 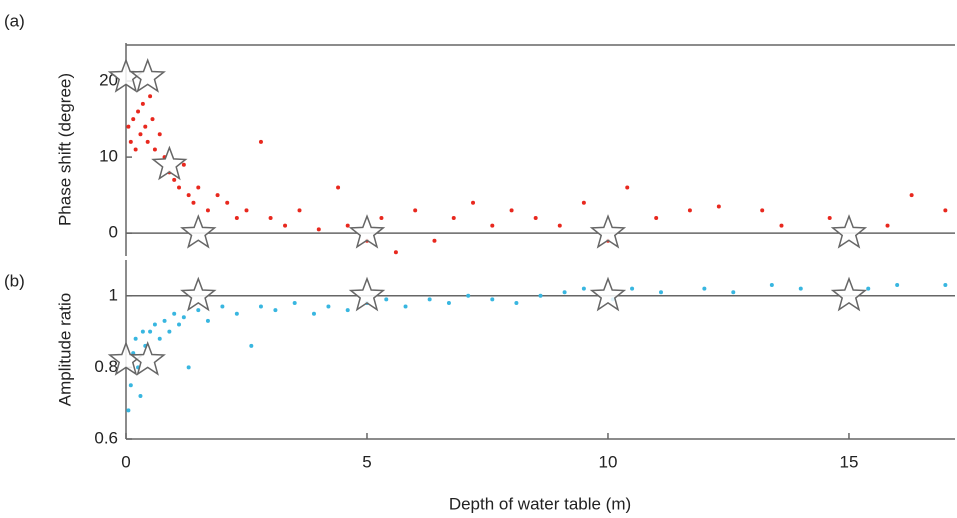 What do you see at coordinates (113, 294) in the screenshot?
I see `y-tick-label: 1` at bounding box center [113, 294].